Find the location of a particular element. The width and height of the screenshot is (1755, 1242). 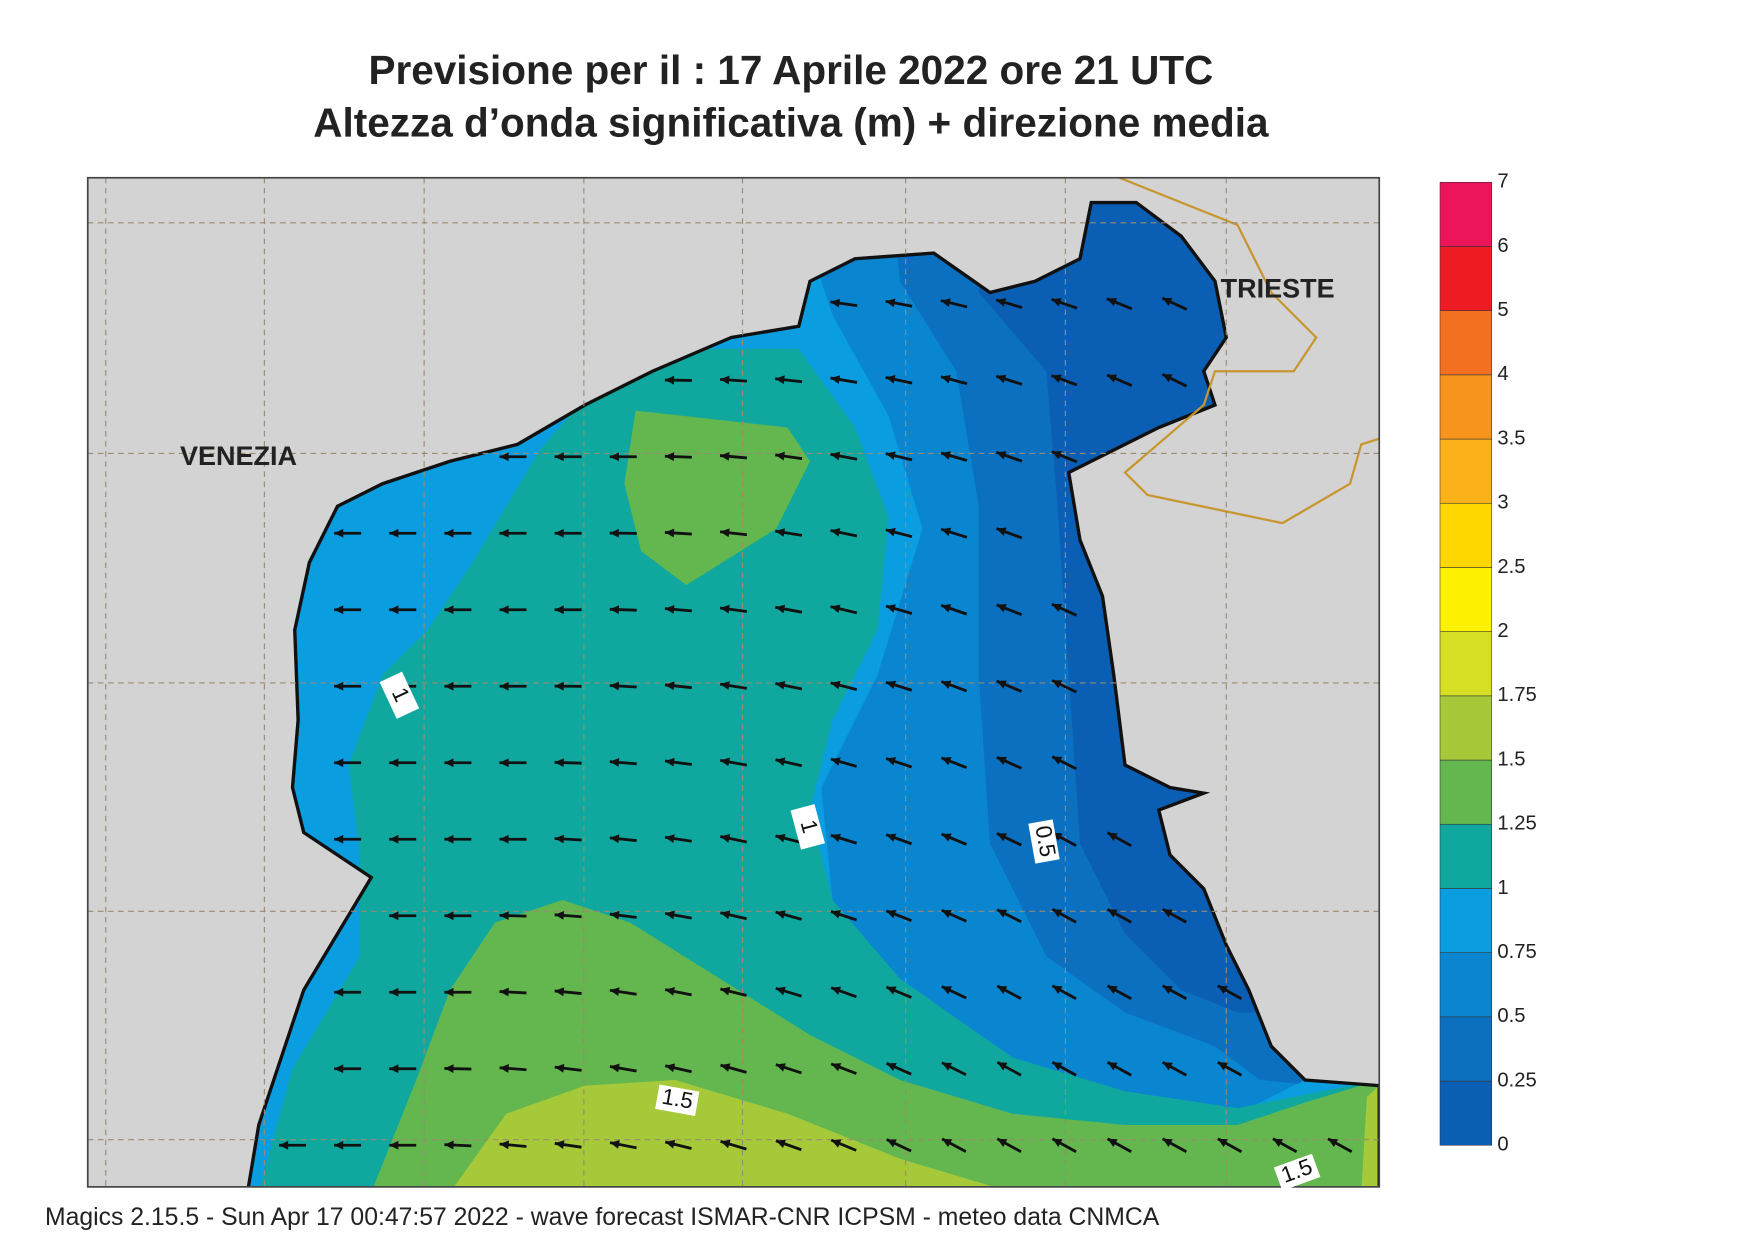

colorbar-label: 7 is located at coordinates (1502, 182).